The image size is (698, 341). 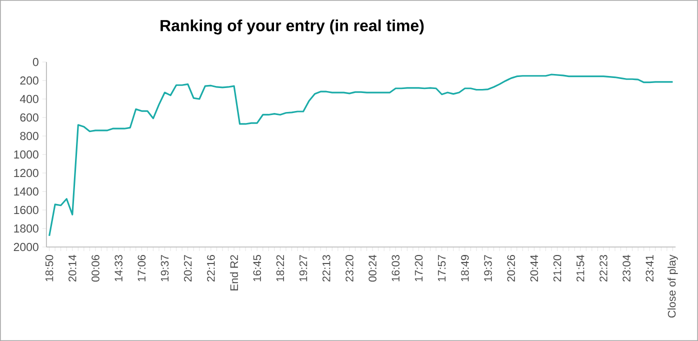 I want to click on y-tick-label: 1200, so click(x=26, y=173).